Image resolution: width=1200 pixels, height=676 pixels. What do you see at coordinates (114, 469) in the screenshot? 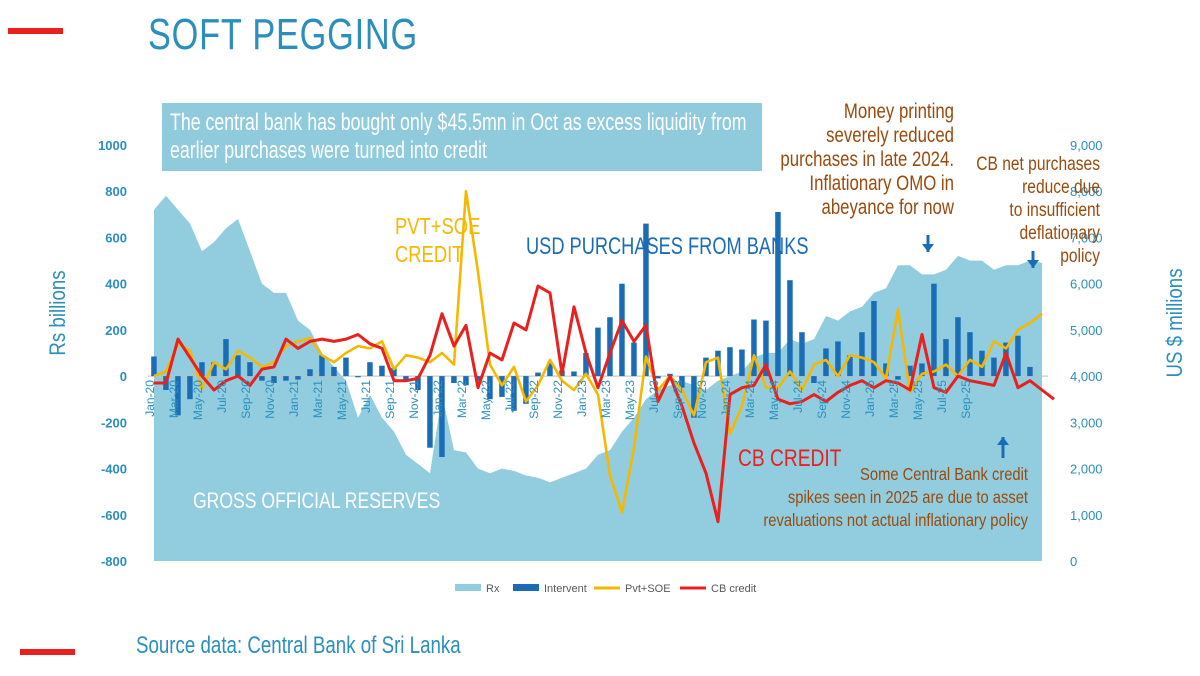
I see `y-tick-left: -400` at bounding box center [114, 469].